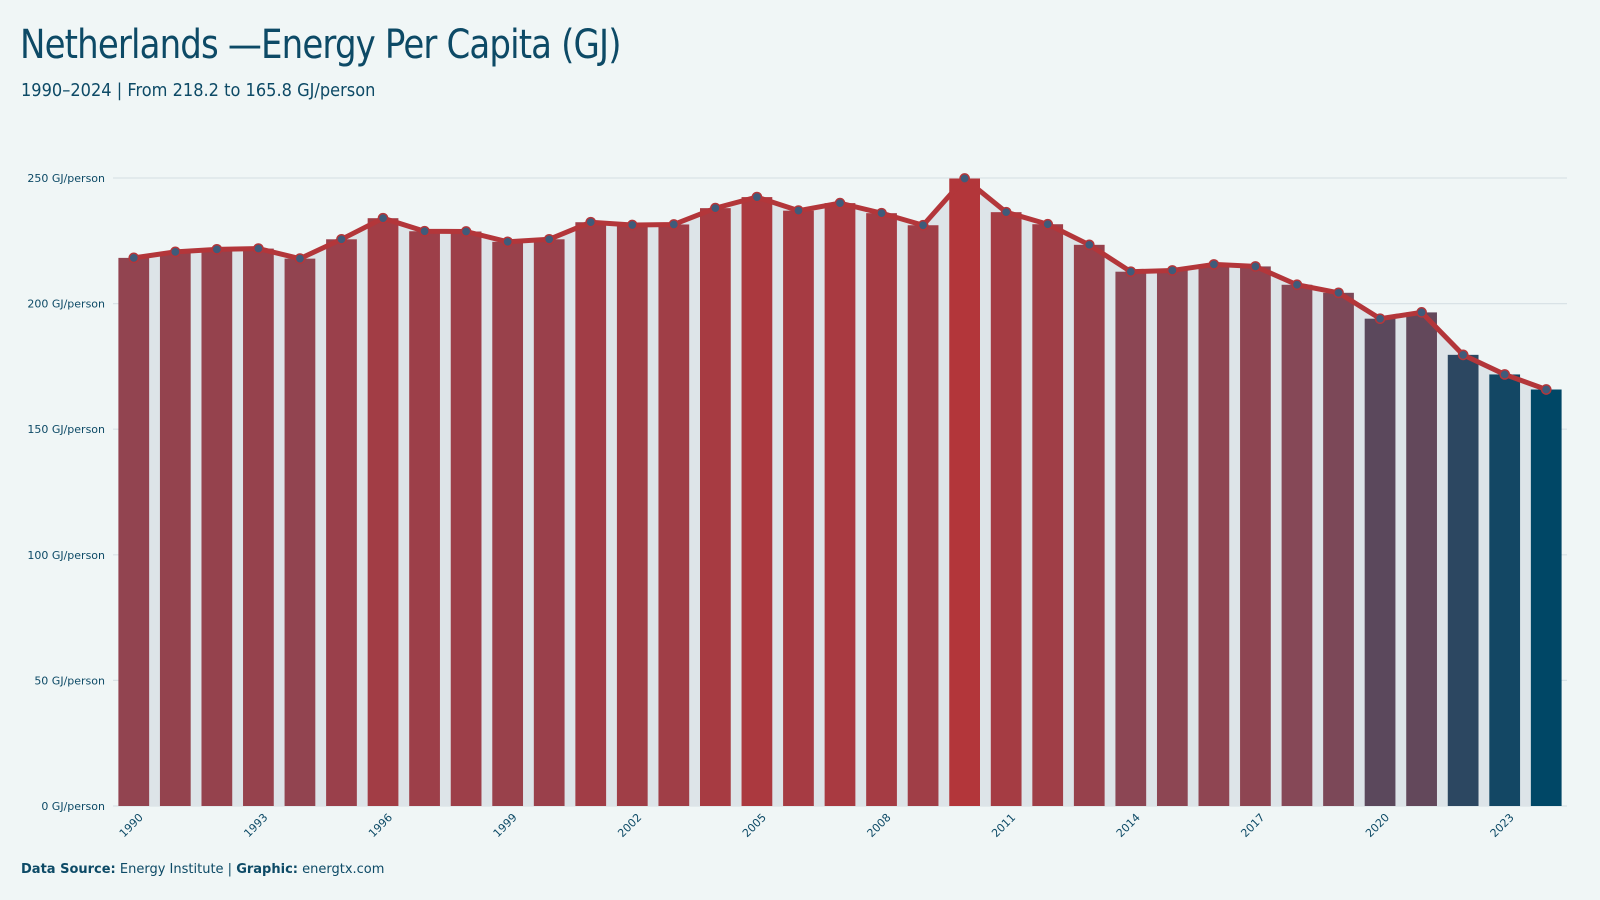  I want to click on marker-1996, so click(383, 218).